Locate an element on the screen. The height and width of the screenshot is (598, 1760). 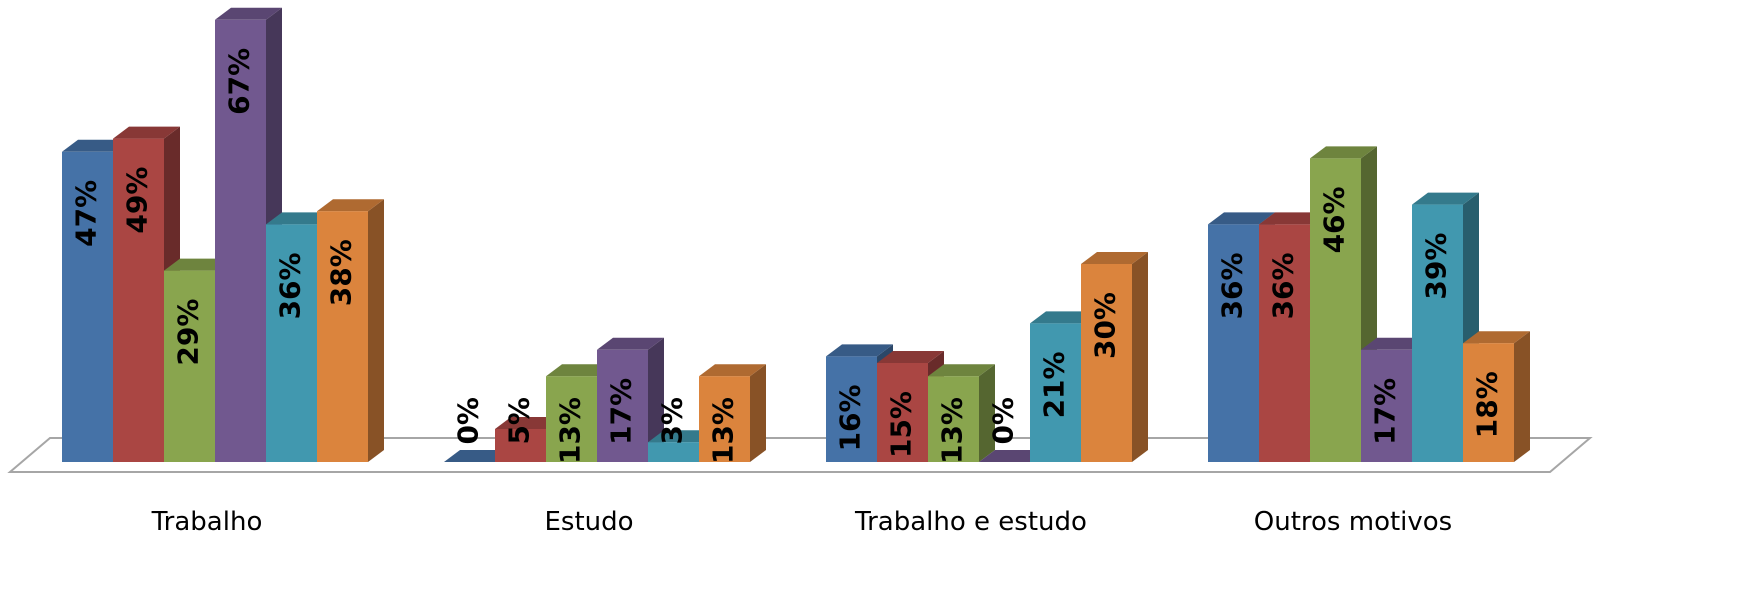
x-tick-label: Outros motivos is located at coordinates (1353, 522).